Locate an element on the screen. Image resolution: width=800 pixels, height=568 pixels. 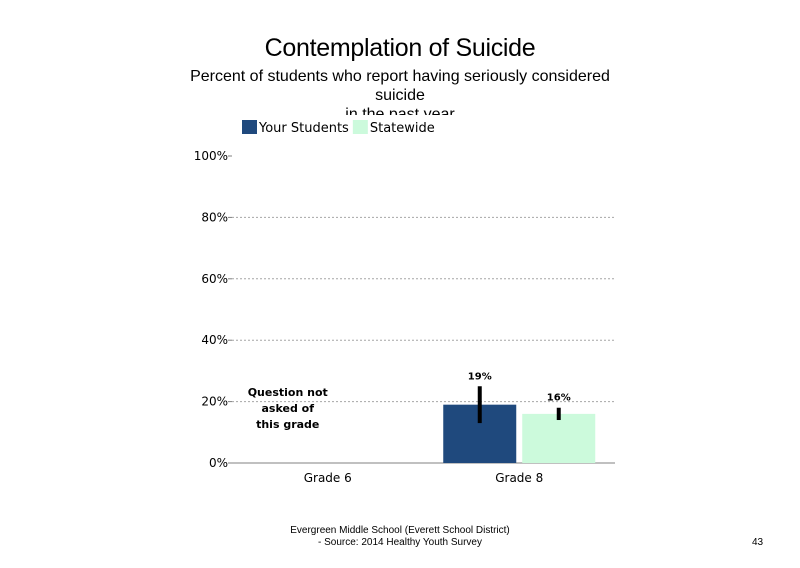
y-tick-label: 100% is located at coordinates (211, 156).